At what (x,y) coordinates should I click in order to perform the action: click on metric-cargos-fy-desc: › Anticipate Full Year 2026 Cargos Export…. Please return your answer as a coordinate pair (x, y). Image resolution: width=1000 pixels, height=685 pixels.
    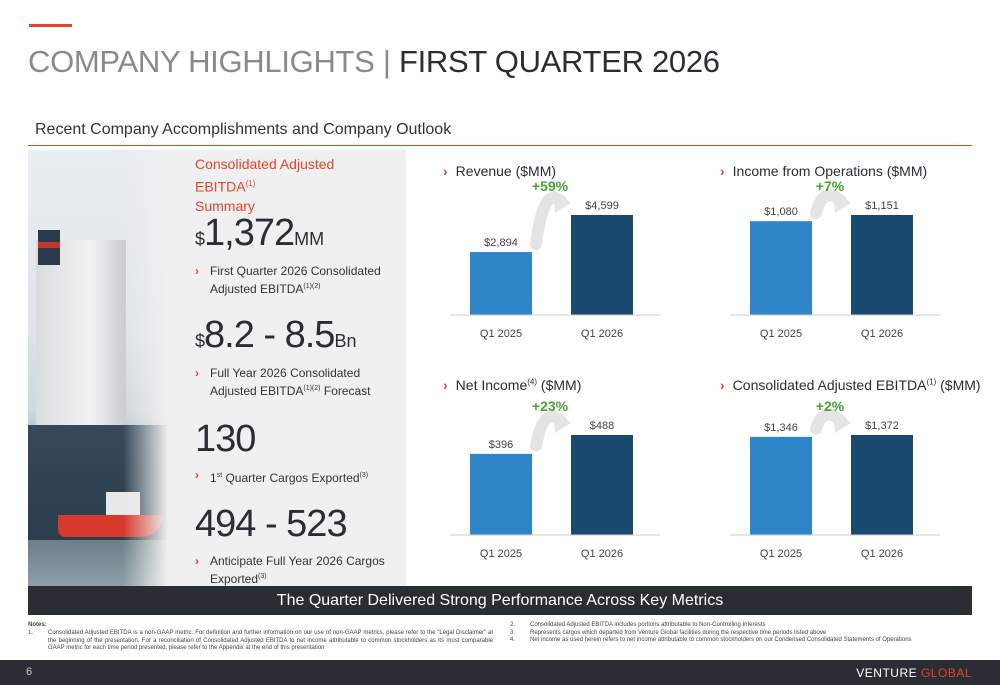
    Looking at the image, I should click on (290, 570).